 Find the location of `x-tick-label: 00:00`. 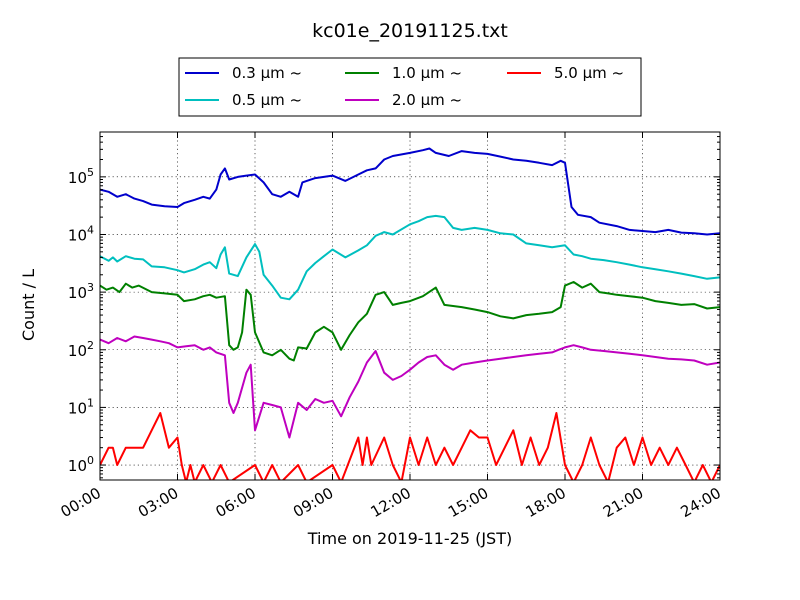

x-tick-label: 00:00 is located at coordinates (81, 502).